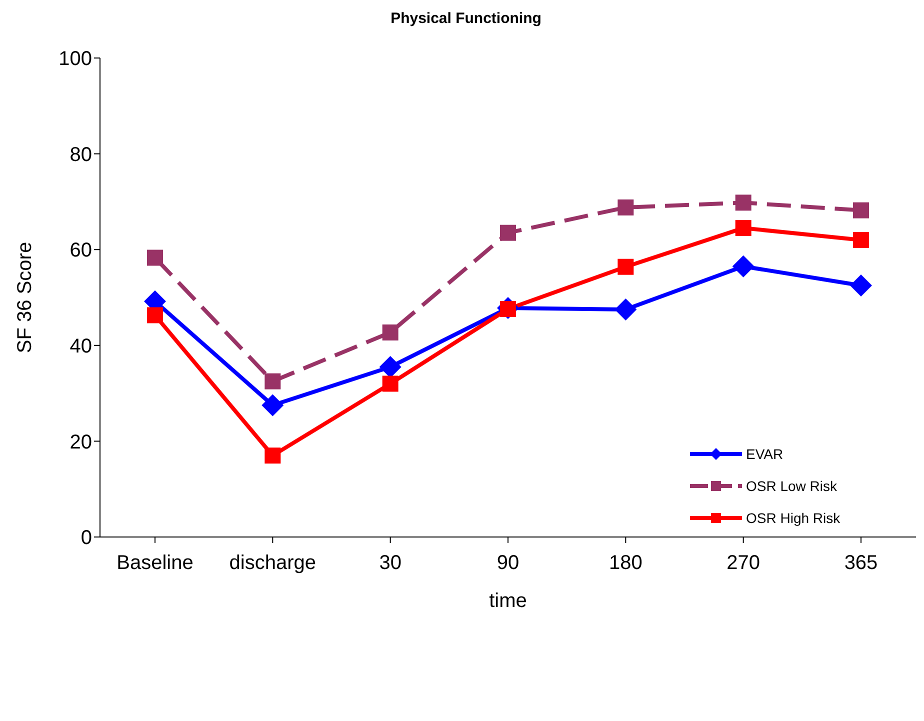 The width and height of the screenshot is (924, 721). What do you see at coordinates (81, 251) in the screenshot?
I see `y-tick-label: 60` at bounding box center [81, 251].